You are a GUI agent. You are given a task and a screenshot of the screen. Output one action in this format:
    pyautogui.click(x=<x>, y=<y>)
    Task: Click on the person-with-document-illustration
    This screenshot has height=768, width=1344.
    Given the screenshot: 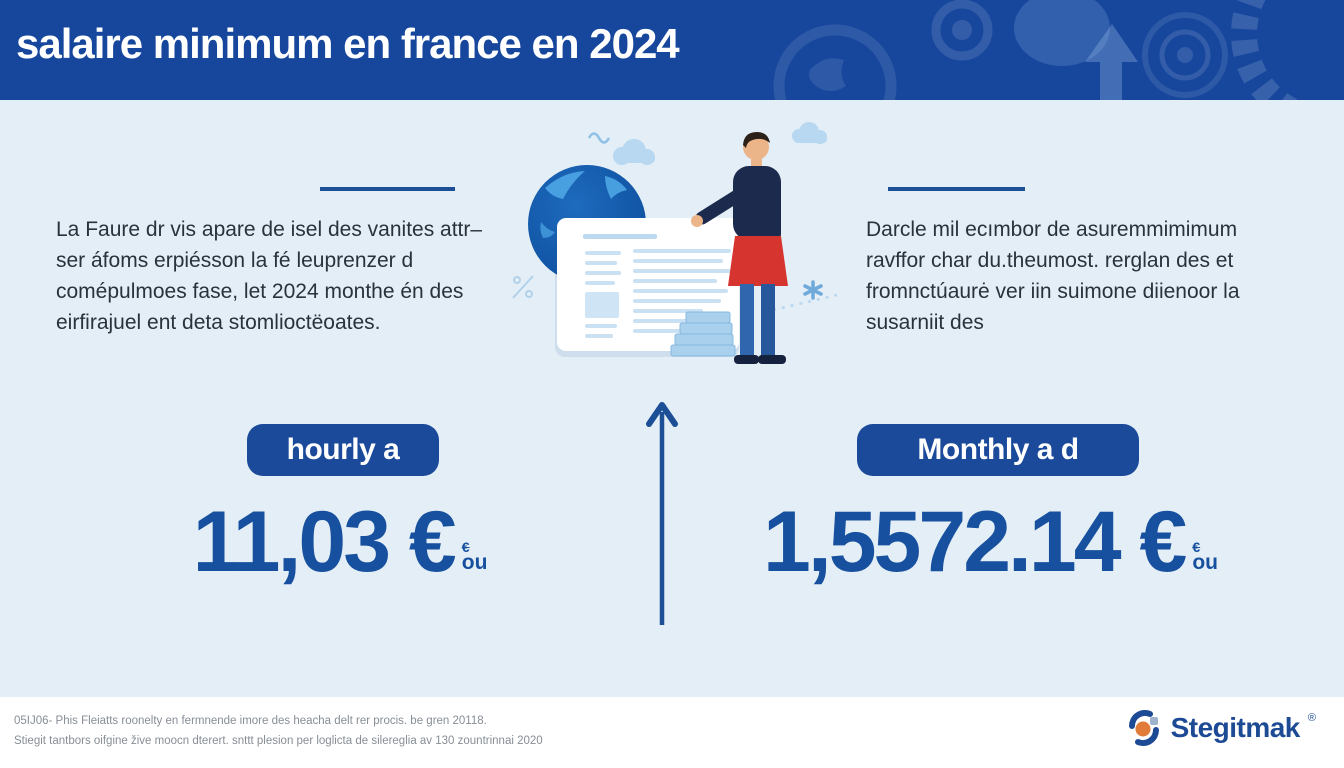 What is the action you would take?
    pyautogui.click(x=675, y=243)
    